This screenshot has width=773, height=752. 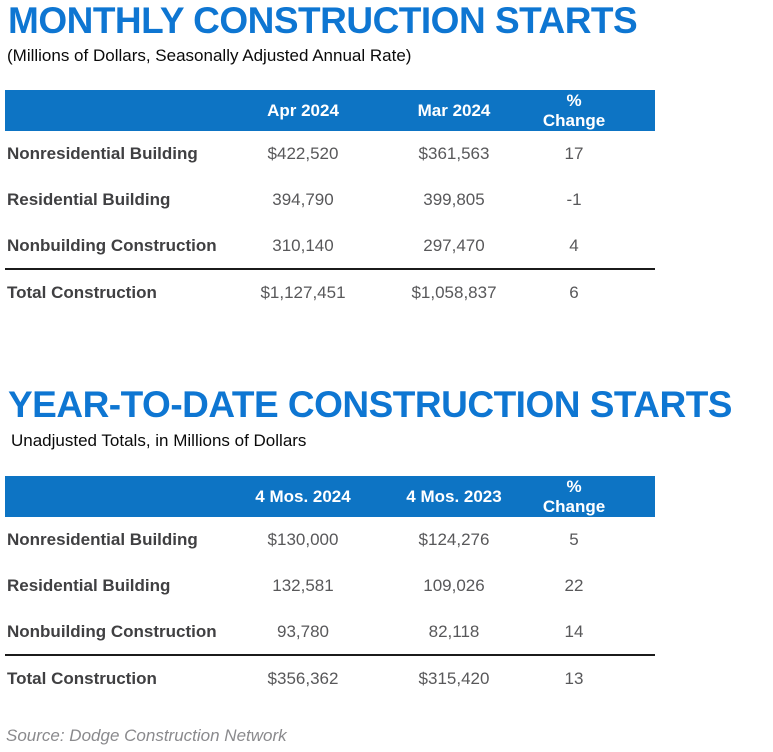 What do you see at coordinates (454, 245) in the screenshot?
I see `row-value-period2: 297,470` at bounding box center [454, 245].